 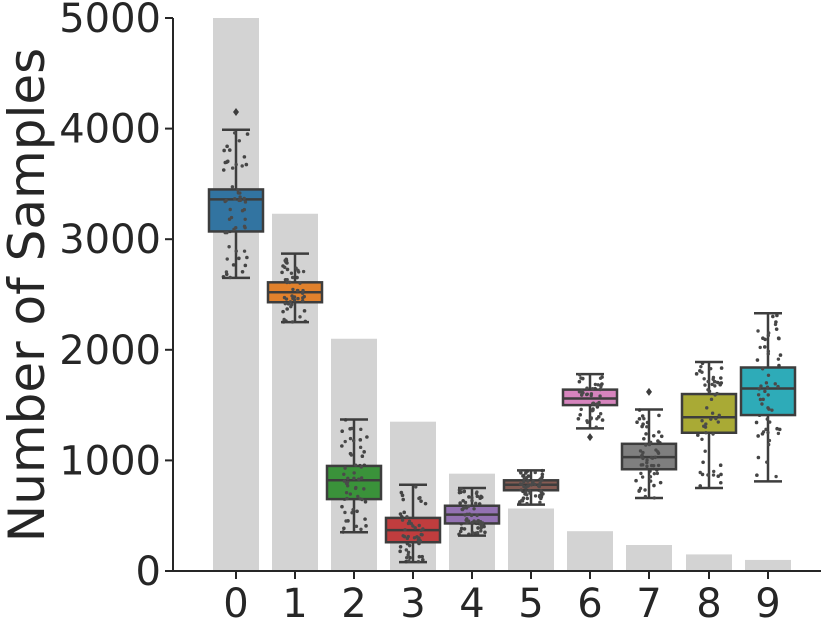 I want to click on x-tick-label: 4, so click(x=471, y=602).